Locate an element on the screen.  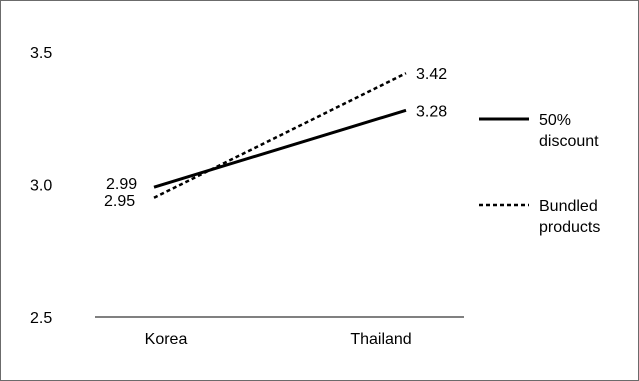
legend-label: discount is located at coordinates (569, 141).